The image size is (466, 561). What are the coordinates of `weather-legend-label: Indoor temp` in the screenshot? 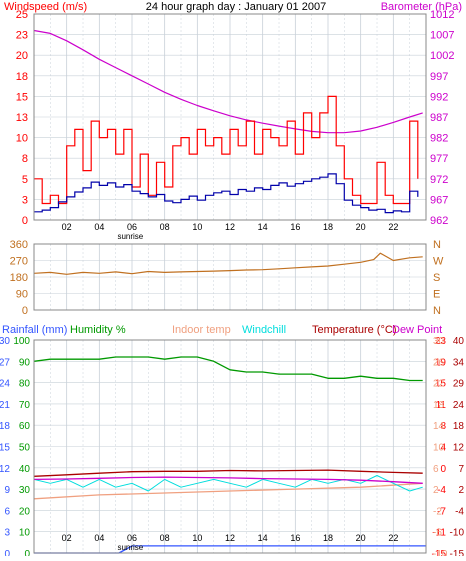 It's located at (201, 330).